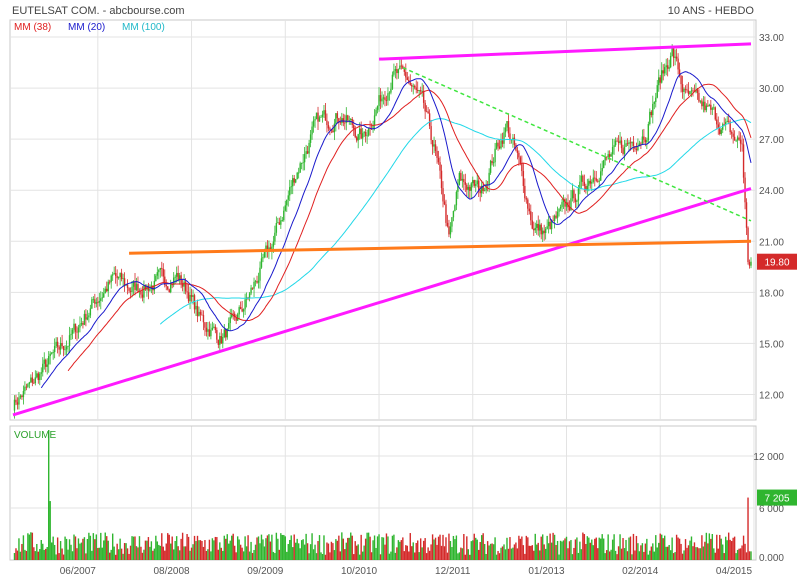 The image size is (800, 585). What do you see at coordinates (771, 89) in the screenshot?
I see `price-tick-label: 30.00` at bounding box center [771, 89].